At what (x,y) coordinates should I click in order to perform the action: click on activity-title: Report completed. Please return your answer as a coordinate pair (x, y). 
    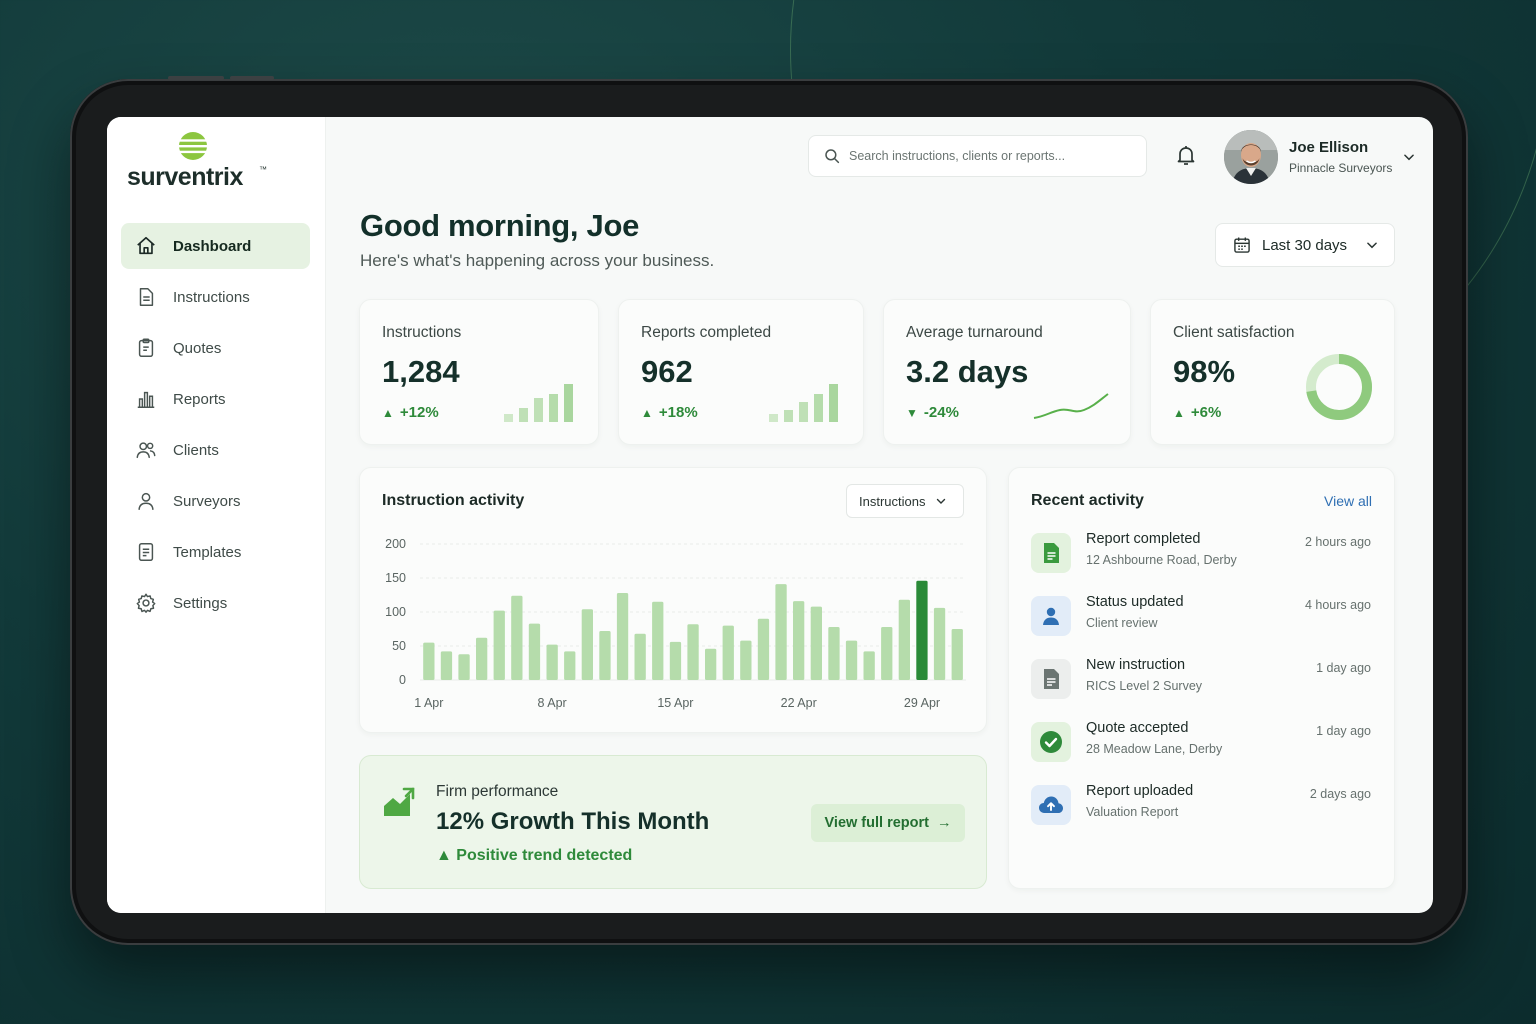
    Looking at the image, I should click on (1143, 539).